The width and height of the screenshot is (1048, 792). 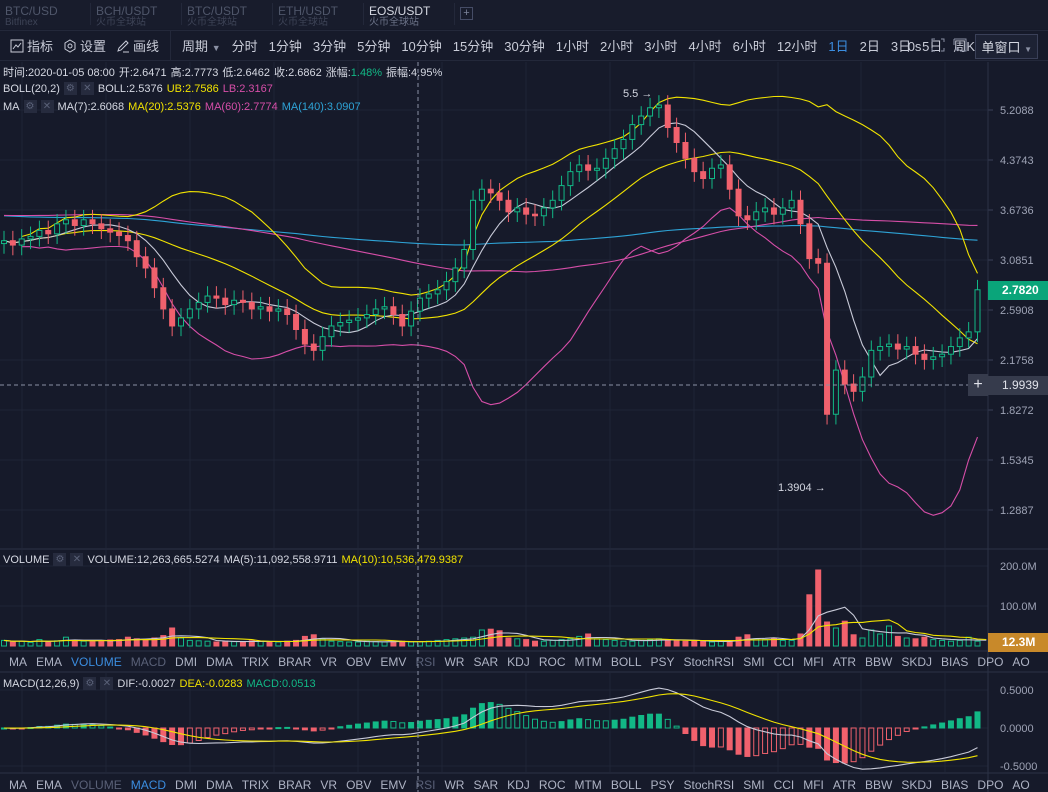 What do you see at coordinates (838, 46) in the screenshot?
I see `timeframe-13: 1日` at bounding box center [838, 46].